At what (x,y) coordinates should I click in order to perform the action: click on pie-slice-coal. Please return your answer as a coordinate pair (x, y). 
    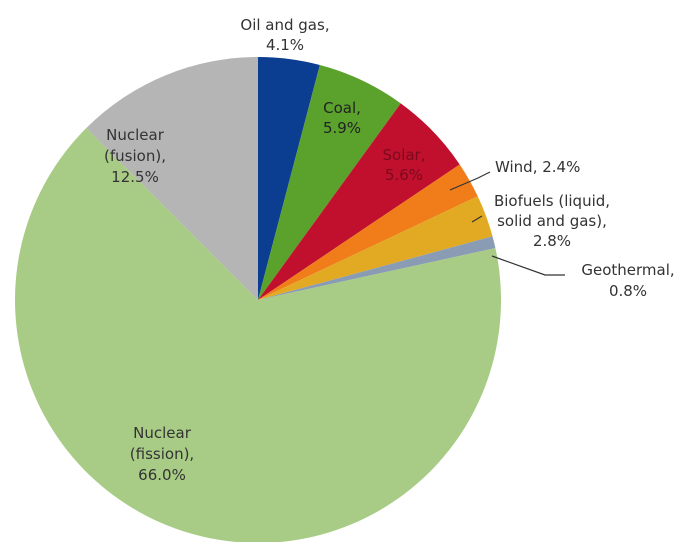
    Looking at the image, I should click on (329, 182).